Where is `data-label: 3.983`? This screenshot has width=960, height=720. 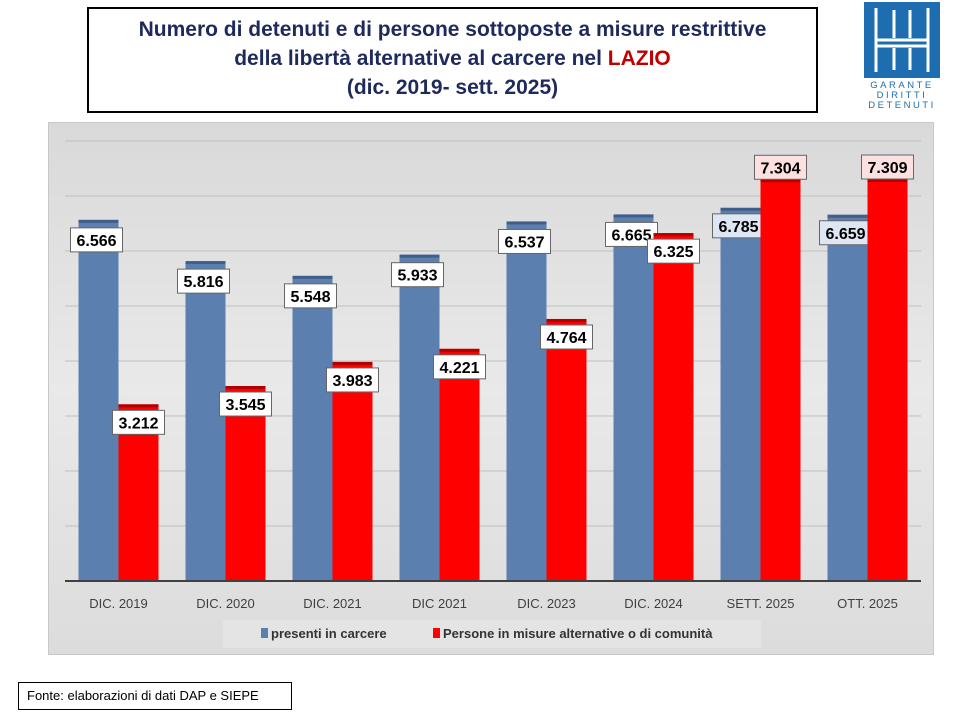 data-label: 3.983 is located at coordinates (352, 381).